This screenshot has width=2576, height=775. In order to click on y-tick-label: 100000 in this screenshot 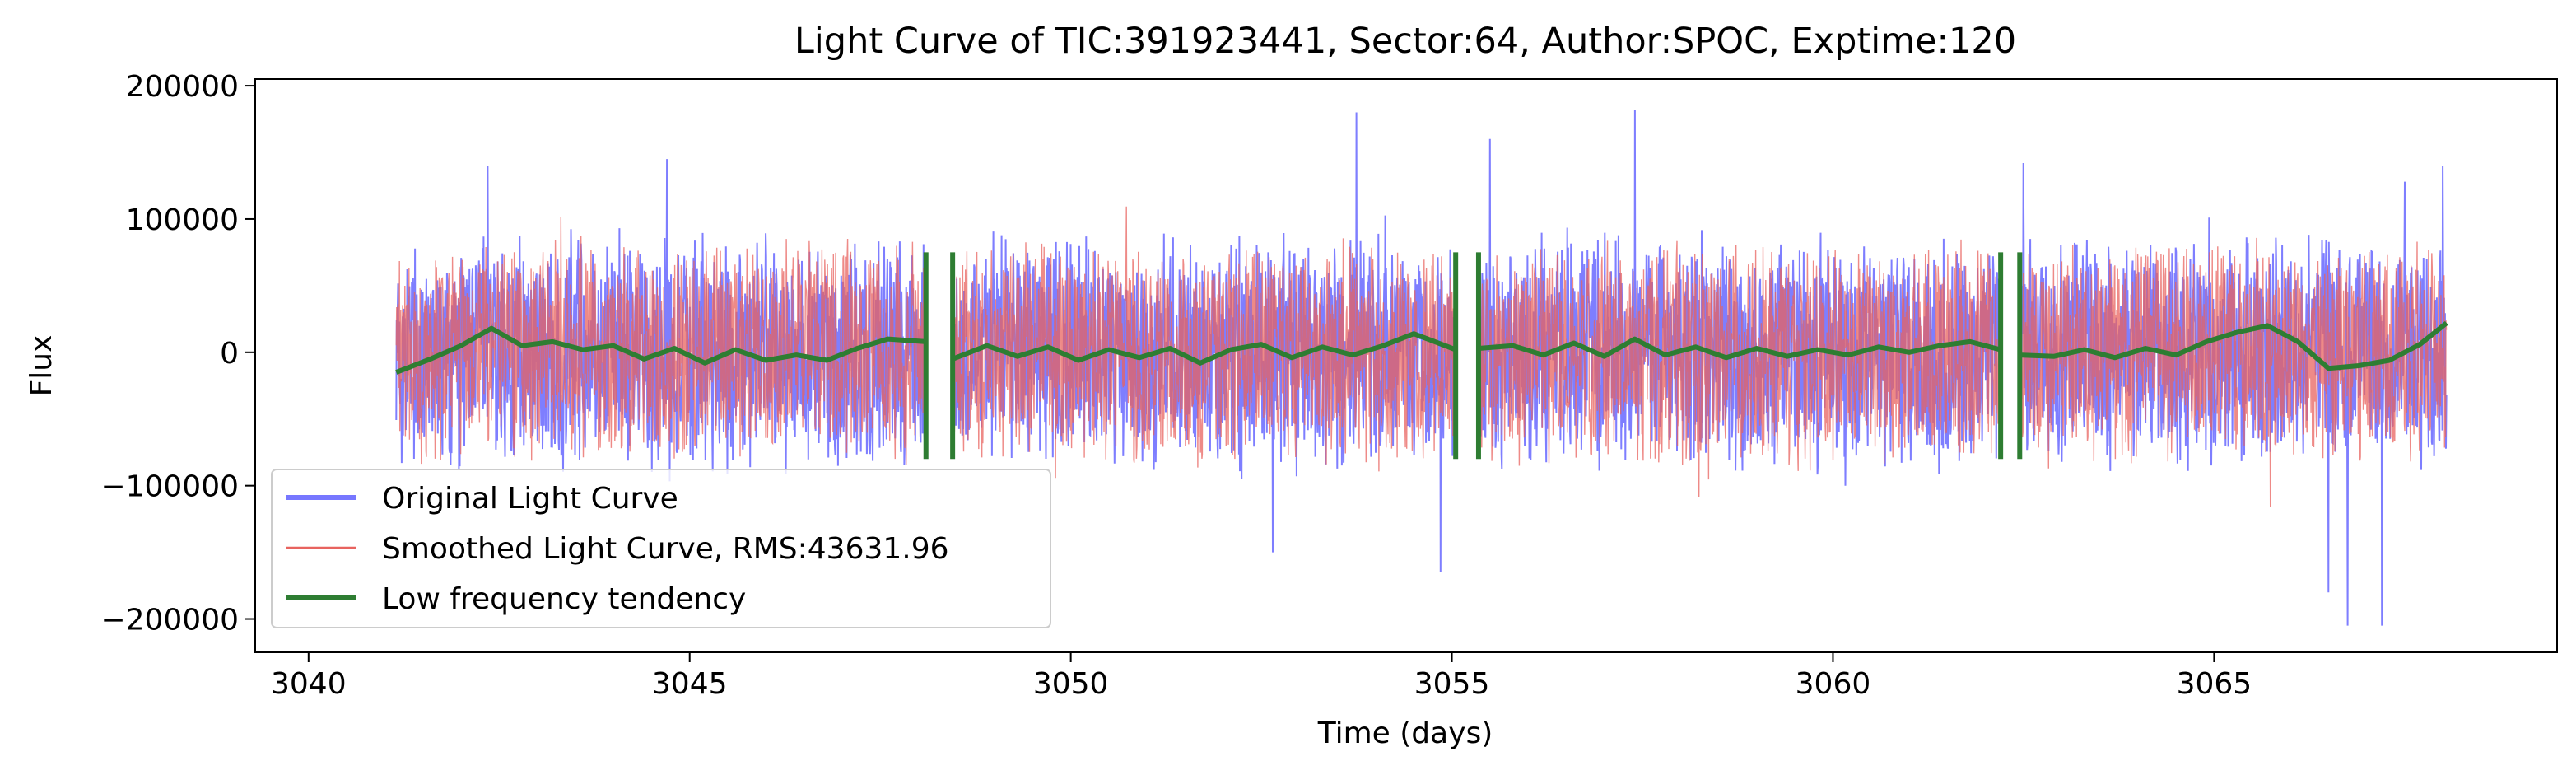, I will do `click(182, 220)`.